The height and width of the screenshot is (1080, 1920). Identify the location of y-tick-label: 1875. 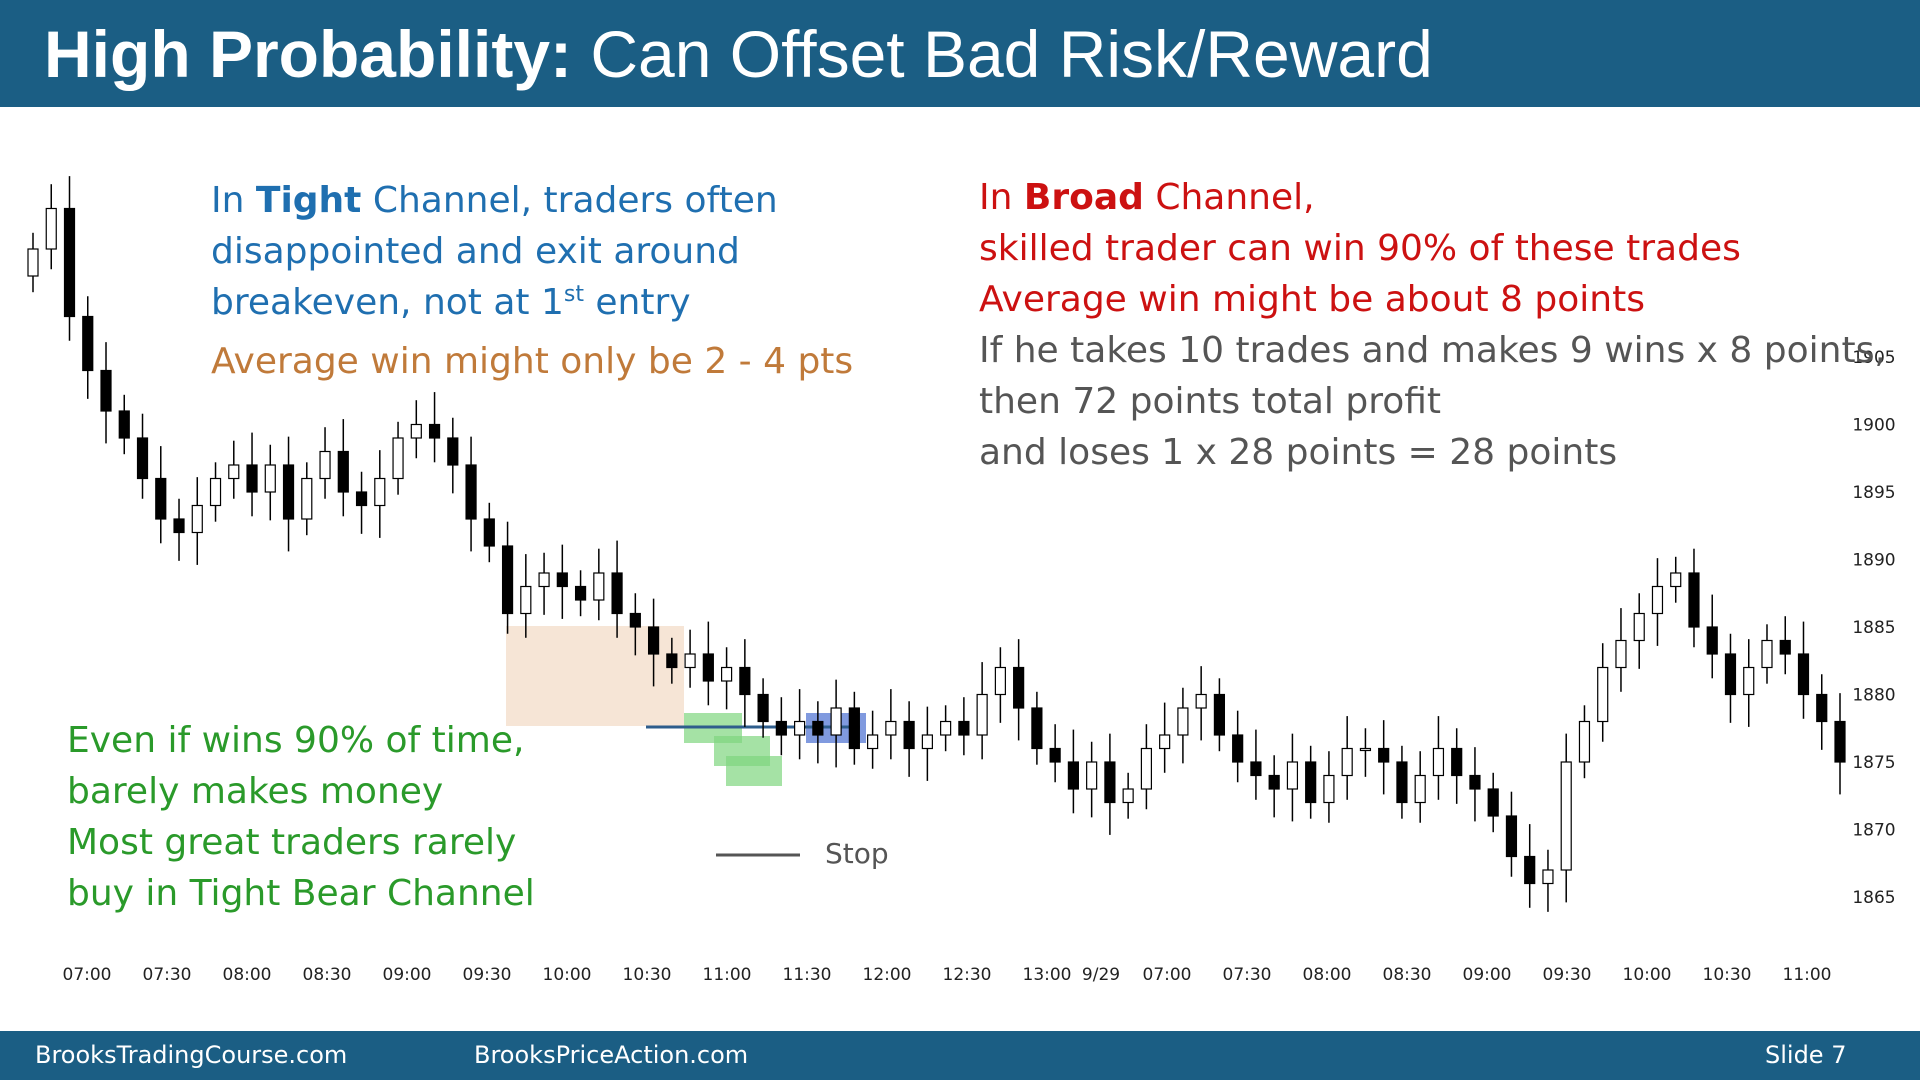
(1873, 763).